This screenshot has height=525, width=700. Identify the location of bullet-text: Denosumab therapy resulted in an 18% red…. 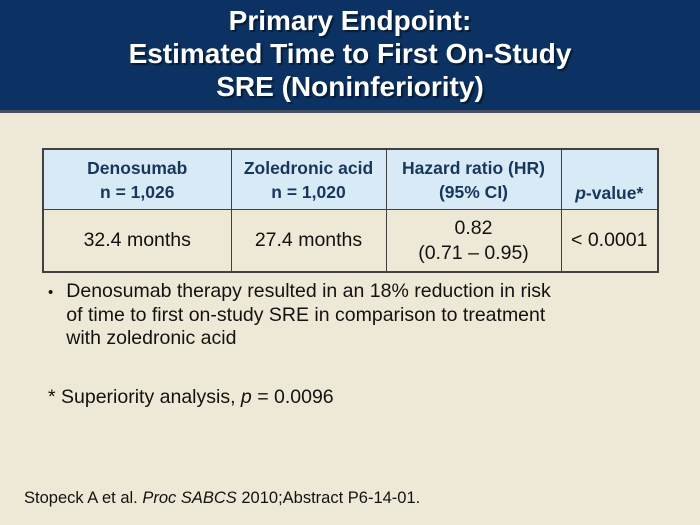
(308, 315).